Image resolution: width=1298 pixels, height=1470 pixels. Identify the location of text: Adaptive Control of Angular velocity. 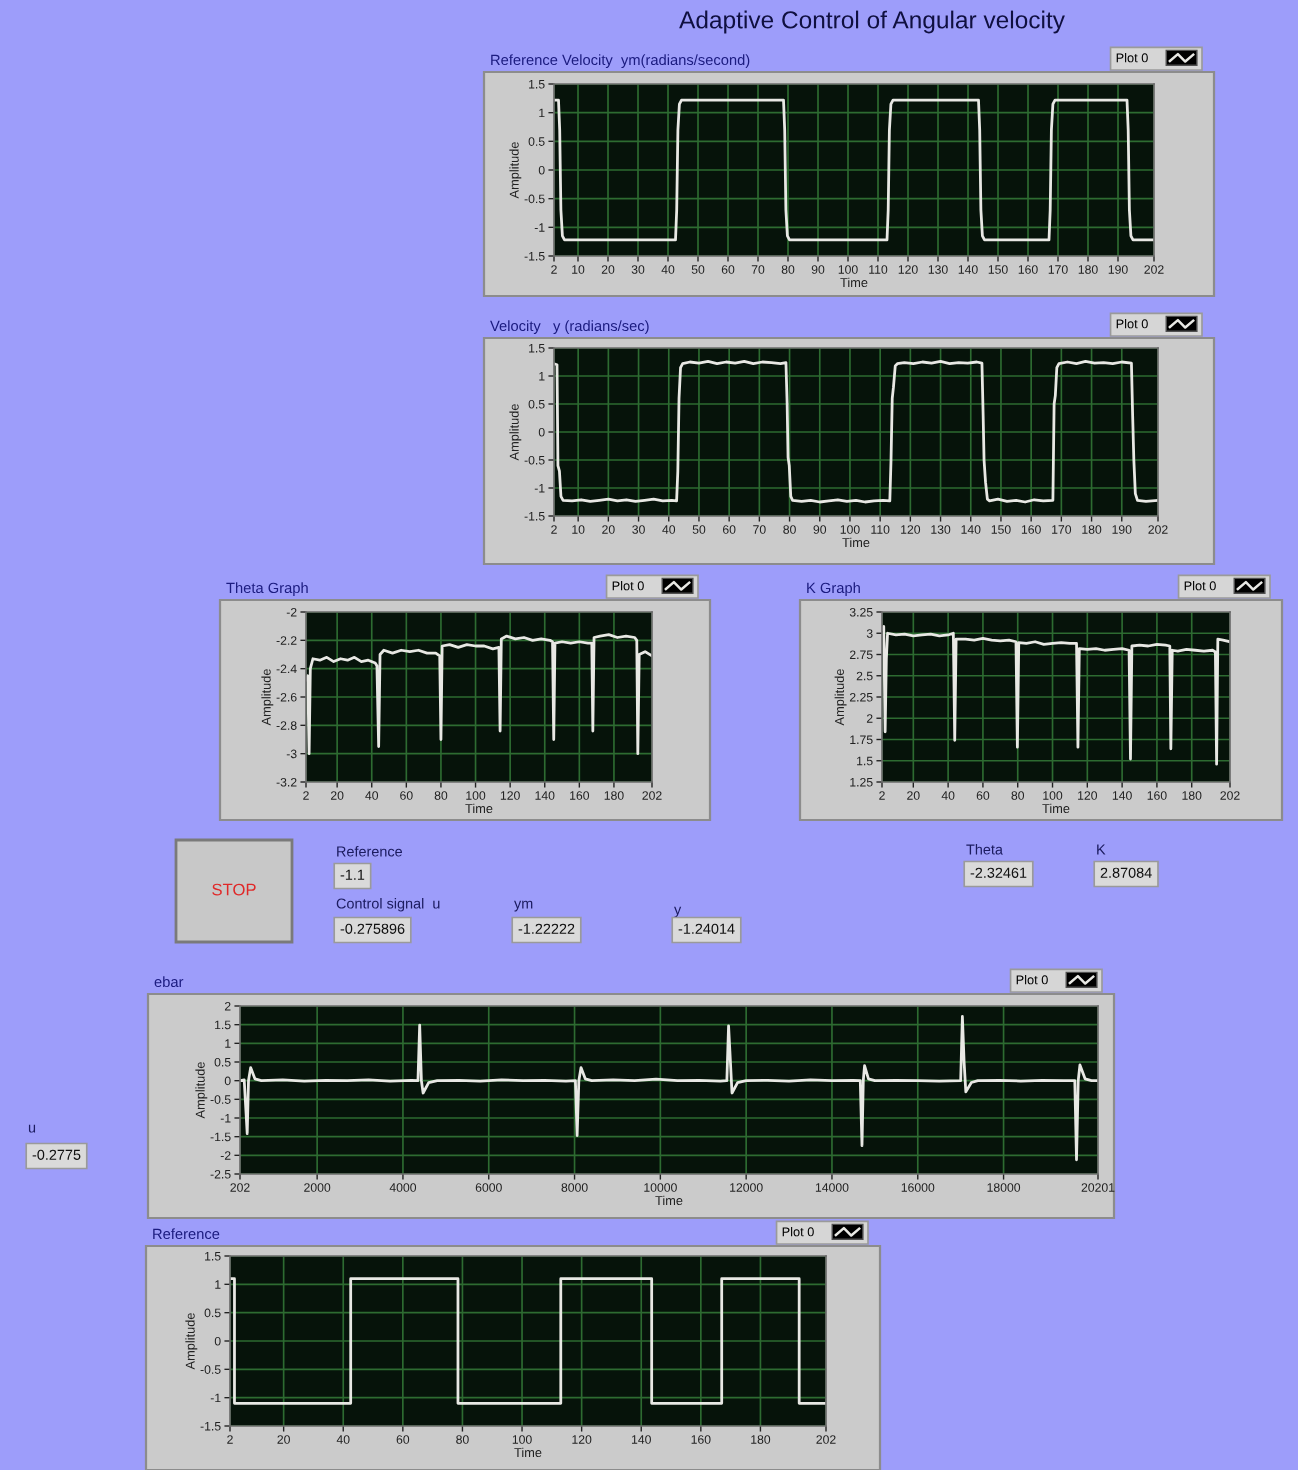
(872, 22).